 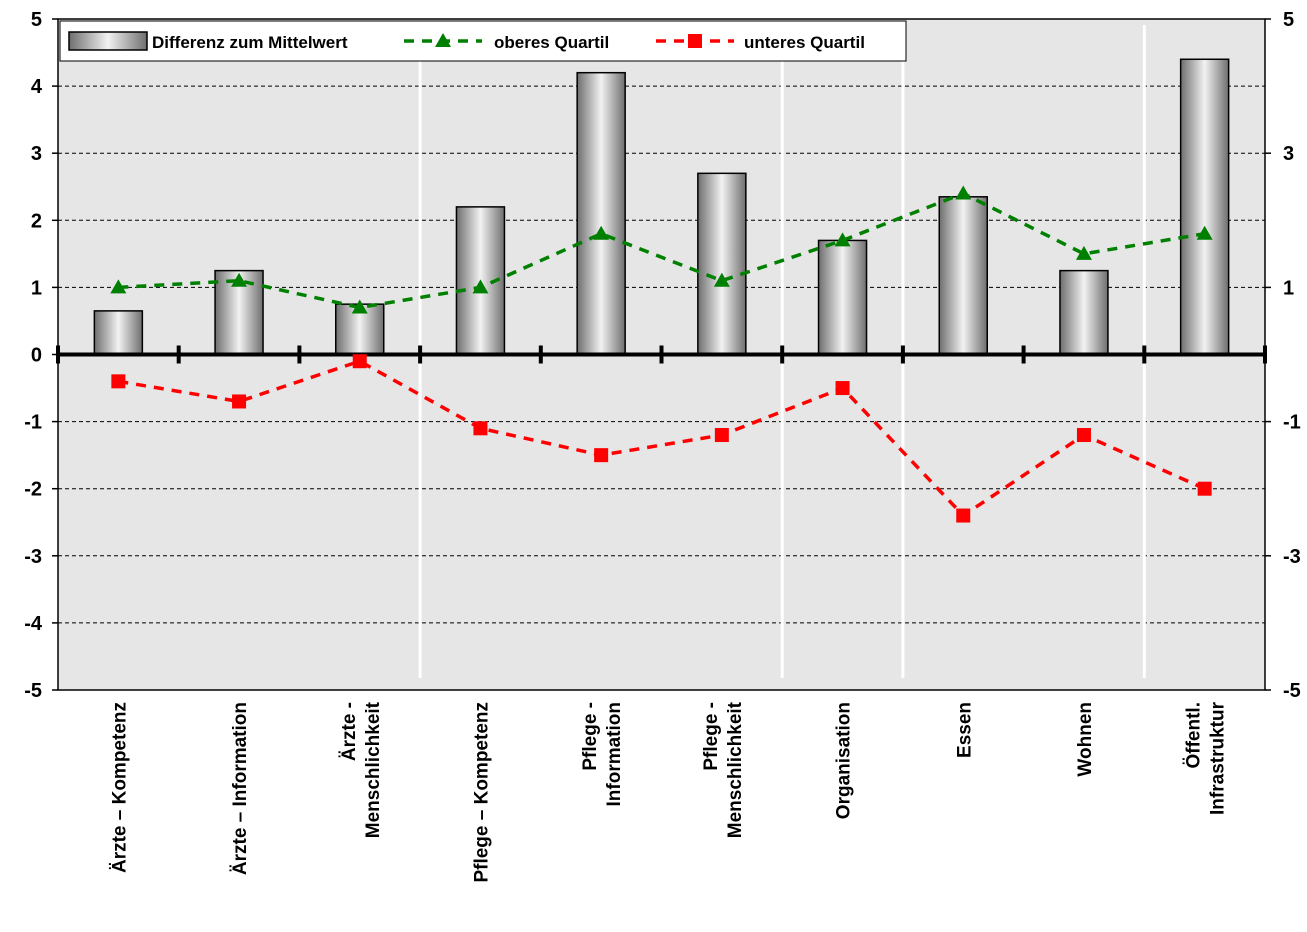 What do you see at coordinates (1292, 423) in the screenshot?
I see `y-tick-label-right: -1` at bounding box center [1292, 423].